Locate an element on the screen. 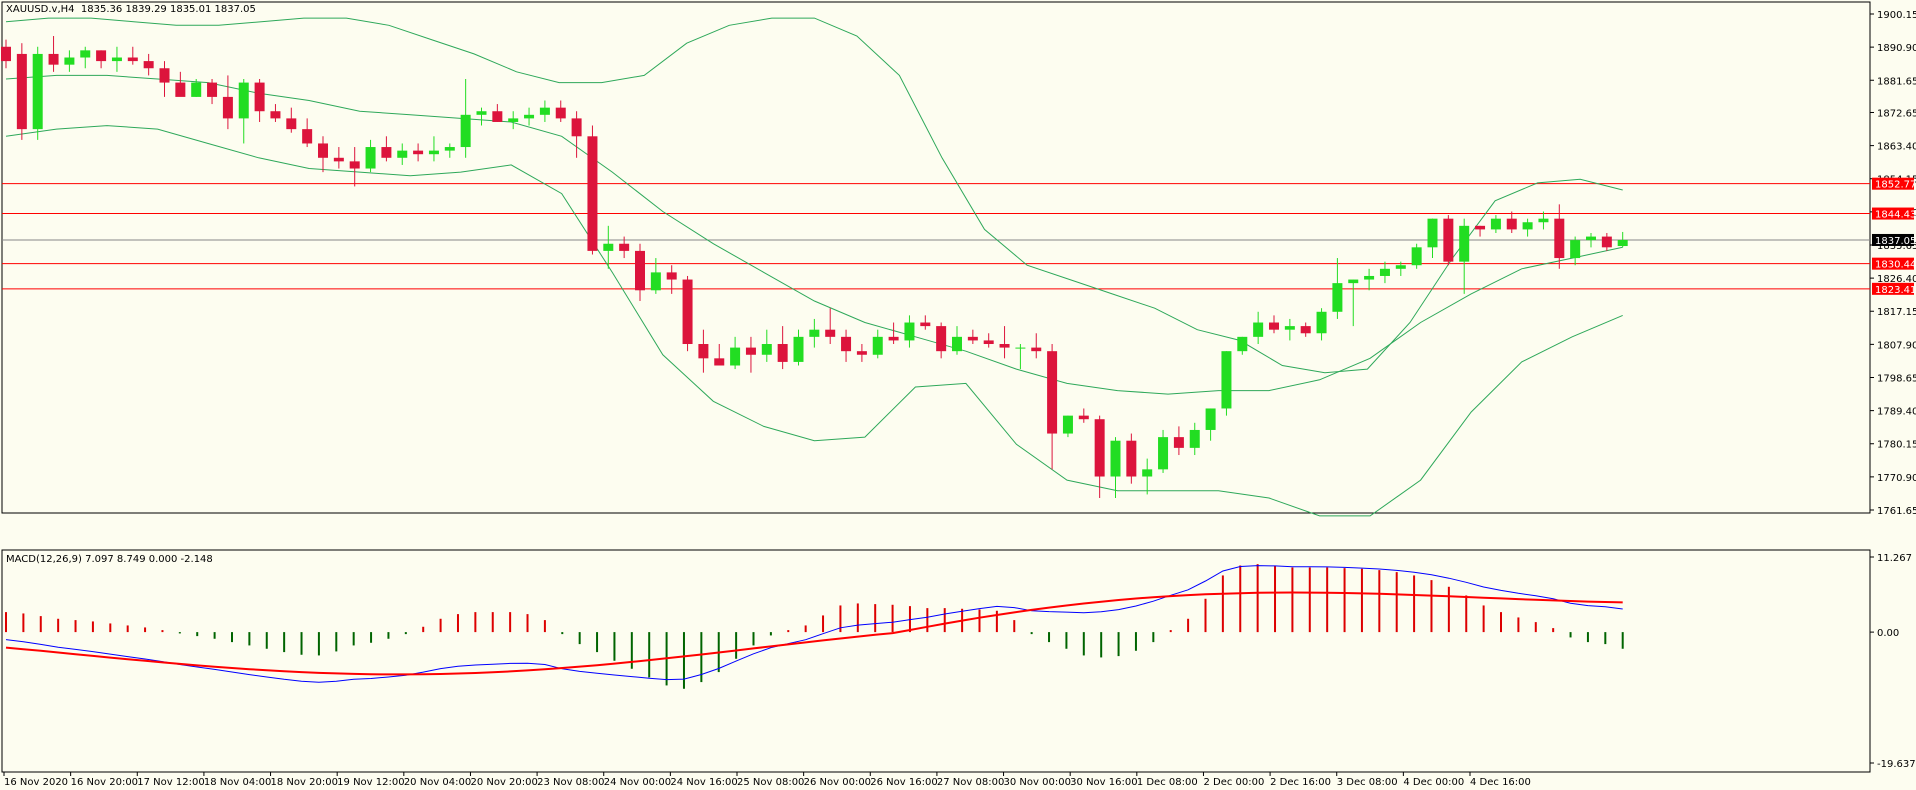 The width and height of the screenshot is (1916, 790). price-tick-label: 1863.40 is located at coordinates (1896, 147).